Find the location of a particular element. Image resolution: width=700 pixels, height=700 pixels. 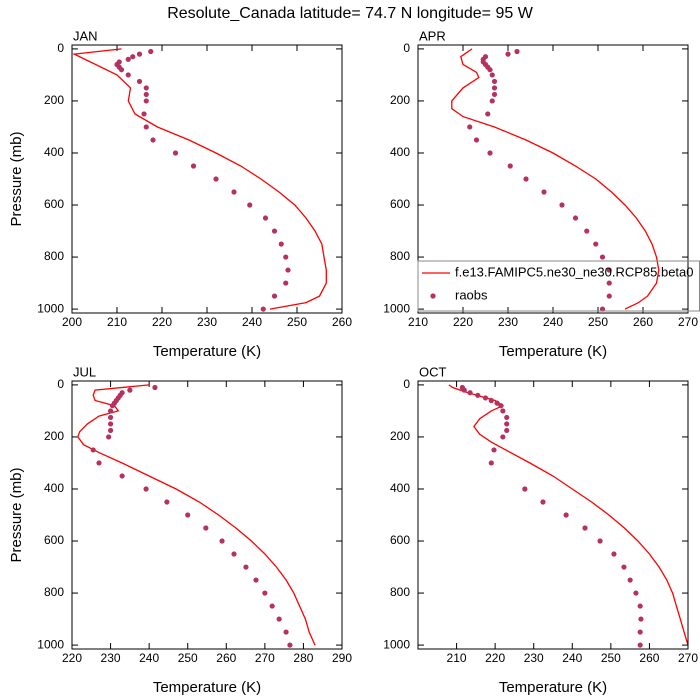

legend-label: f.e13.FAMIPC5.ne30_ne30.RCP85.beta0 is located at coordinates (574, 271).